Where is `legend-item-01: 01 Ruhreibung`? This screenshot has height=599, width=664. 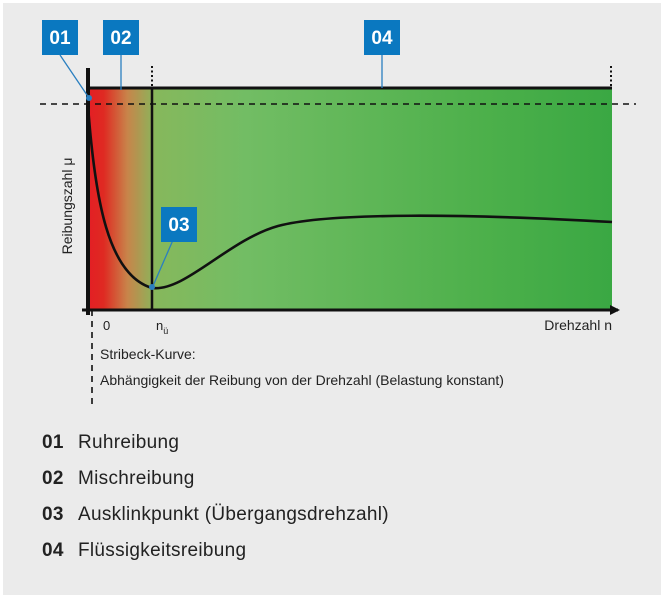 legend-item-01: 01 Ruhreibung is located at coordinates (110, 443).